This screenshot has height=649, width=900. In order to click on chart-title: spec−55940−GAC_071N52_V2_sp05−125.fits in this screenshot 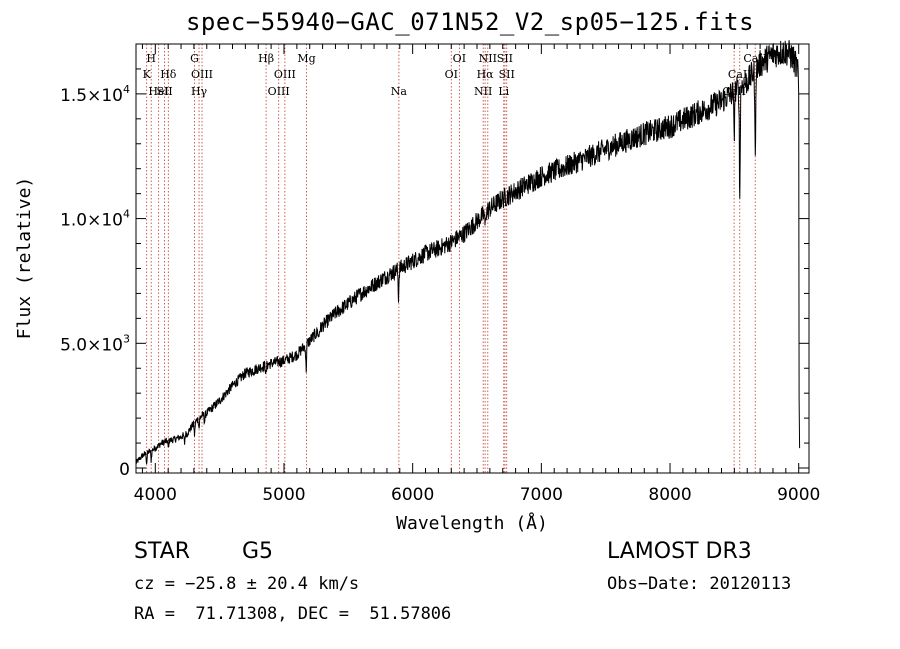, I will do `click(470, 22)`.